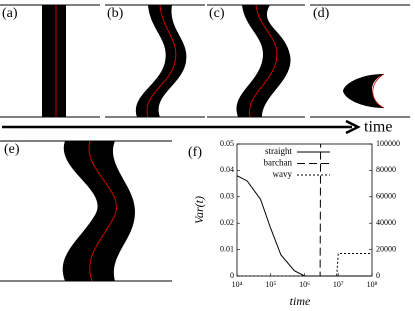 The height and width of the screenshot is (311, 415). I want to click on y2-tick-label: 0, so click(378, 275).